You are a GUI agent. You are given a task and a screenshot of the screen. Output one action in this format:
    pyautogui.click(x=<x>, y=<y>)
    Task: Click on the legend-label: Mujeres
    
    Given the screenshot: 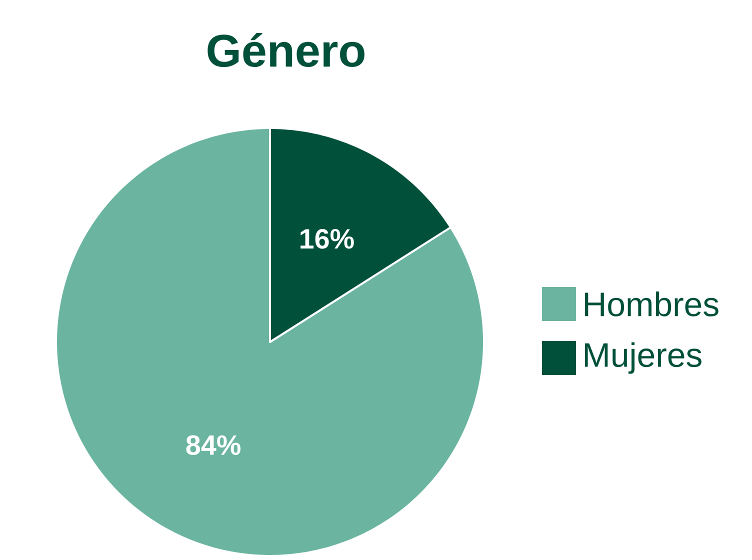 What is the action you would take?
    pyautogui.click(x=643, y=358)
    